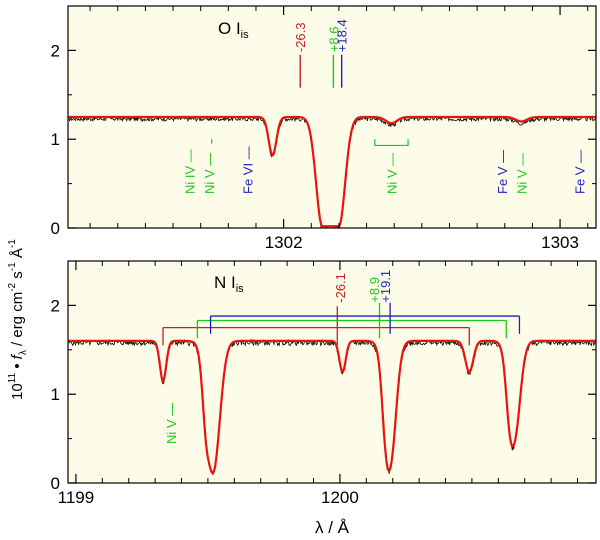 Image resolution: width=600 pixels, height=540 pixels. What do you see at coordinates (225, 282) in the screenshot?
I see `bottom-panel-title-element: N I` at bounding box center [225, 282].